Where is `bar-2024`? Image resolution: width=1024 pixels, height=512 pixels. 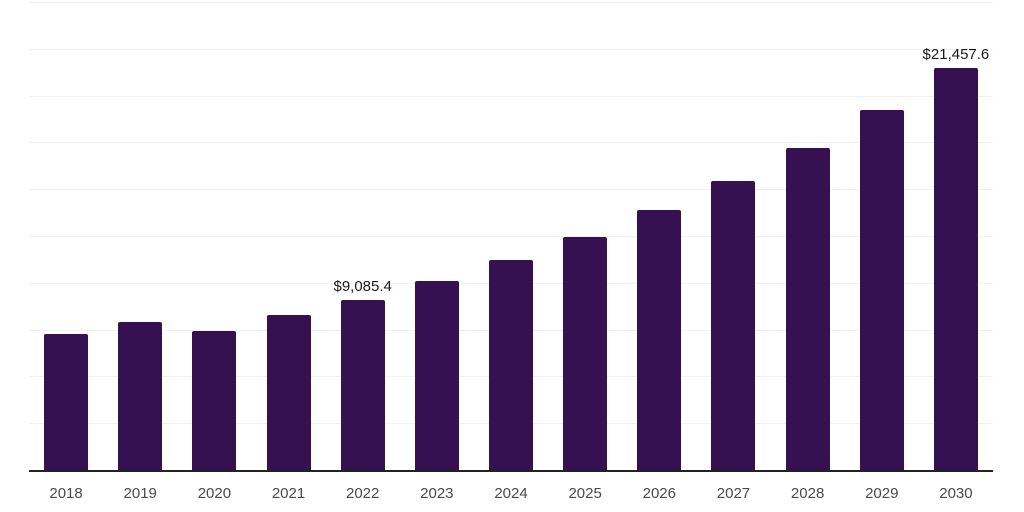 bar-2024 is located at coordinates (511, 365).